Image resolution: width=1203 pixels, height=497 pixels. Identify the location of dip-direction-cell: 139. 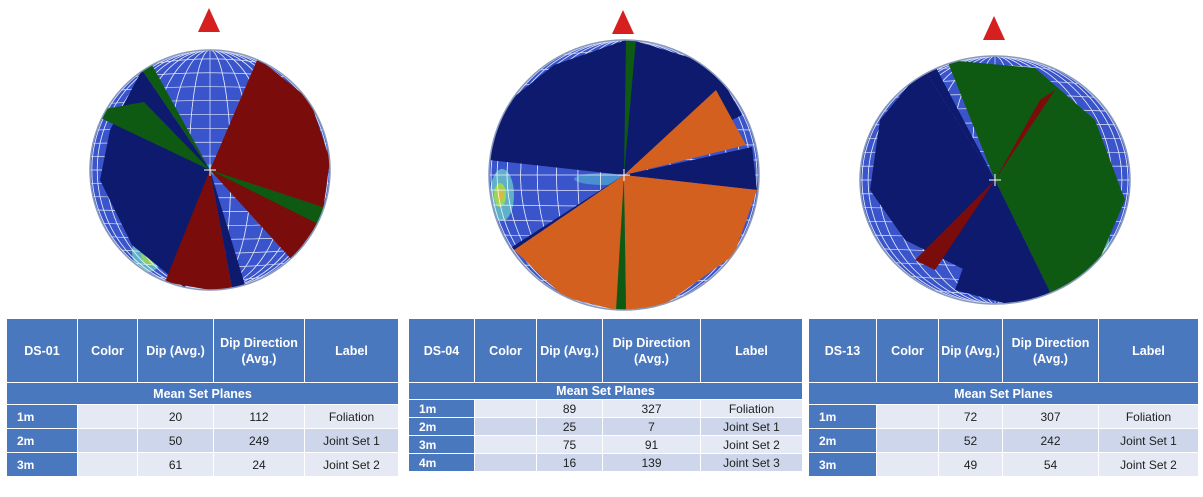
(651, 462).